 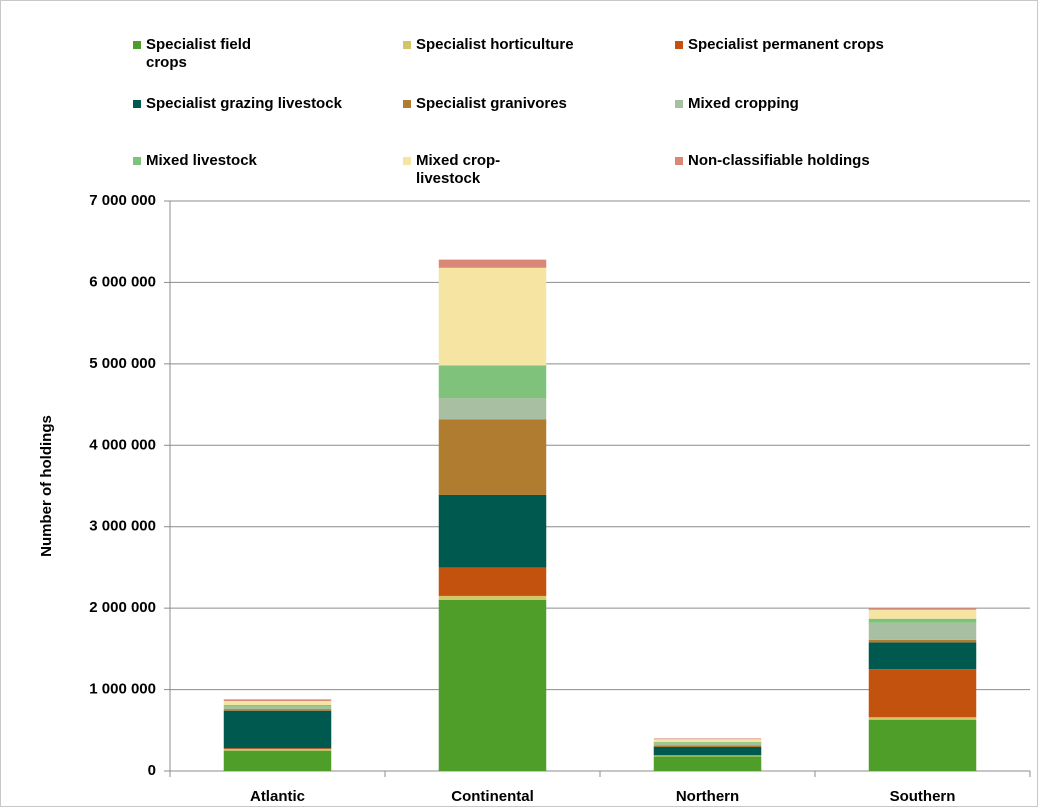 I want to click on y-tick-label: 1 000 000, so click(x=122, y=689).